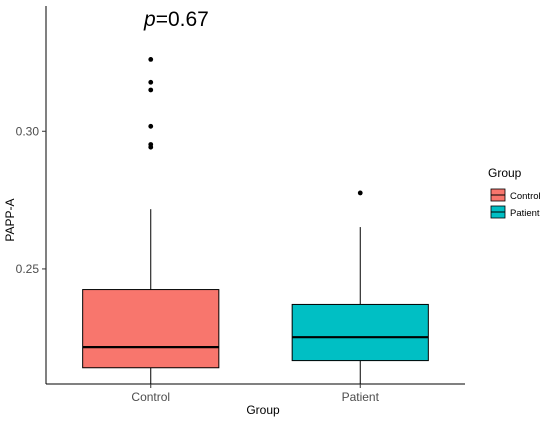  I want to click on legend-title: Group, so click(505, 173).